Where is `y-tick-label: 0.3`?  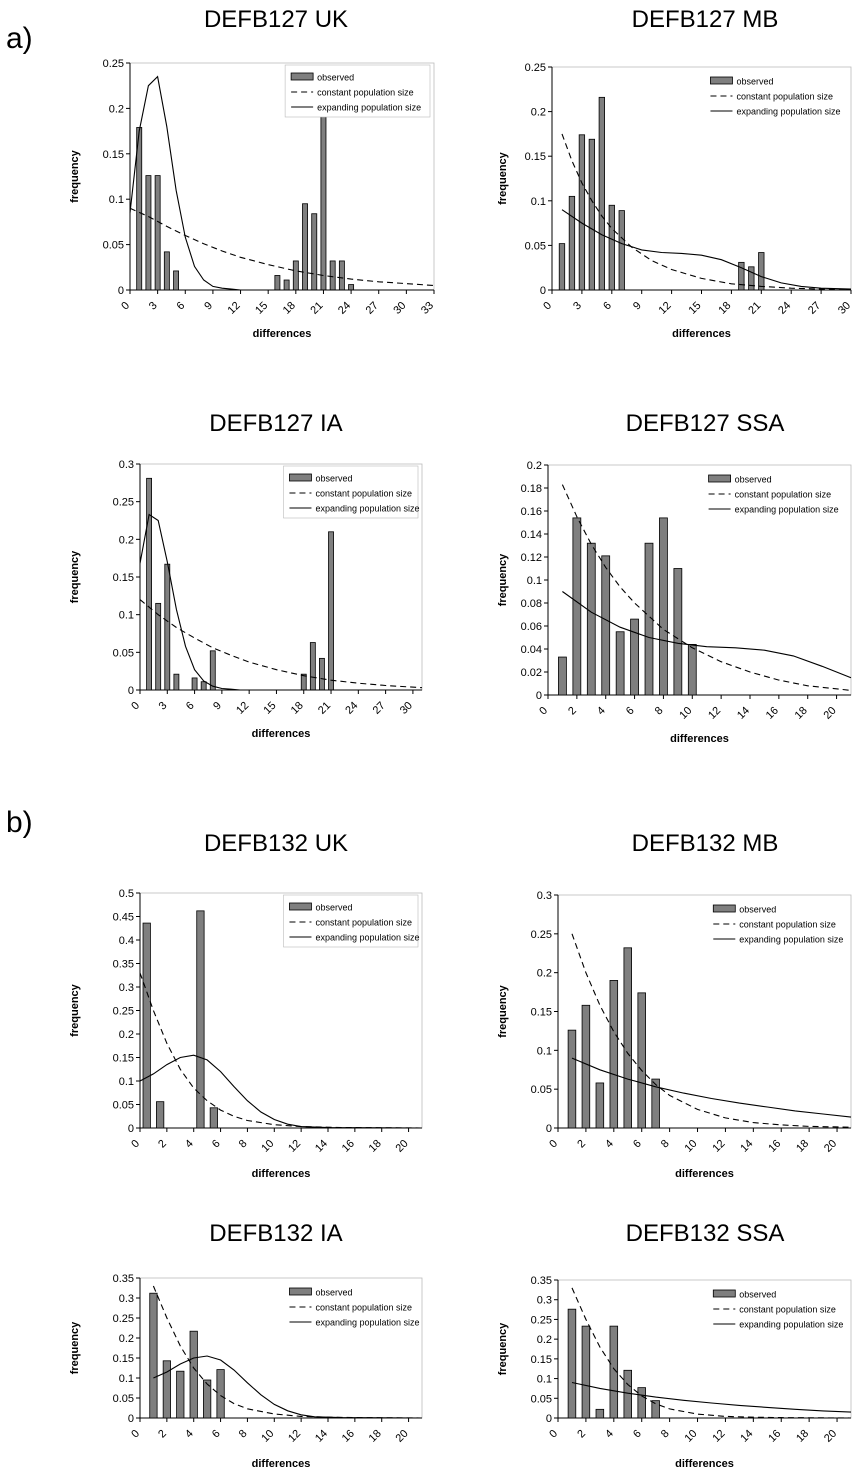
y-tick-label: 0.3 is located at coordinates (126, 465).